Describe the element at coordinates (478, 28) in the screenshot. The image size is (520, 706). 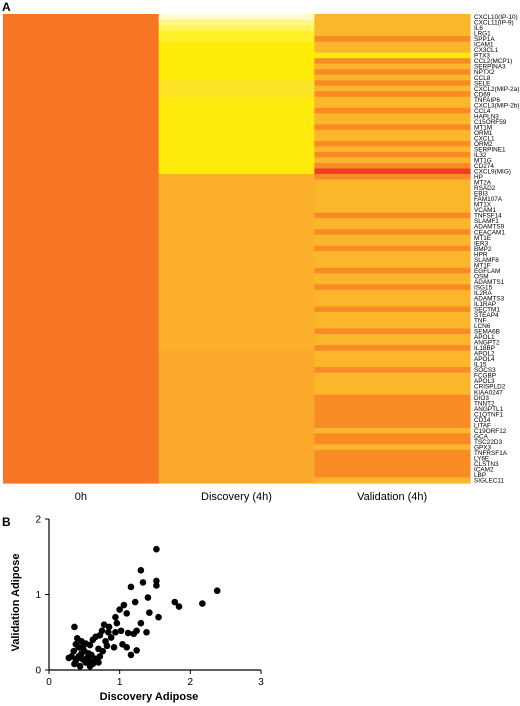
I see `heatmap-row-label: IL6` at that location.